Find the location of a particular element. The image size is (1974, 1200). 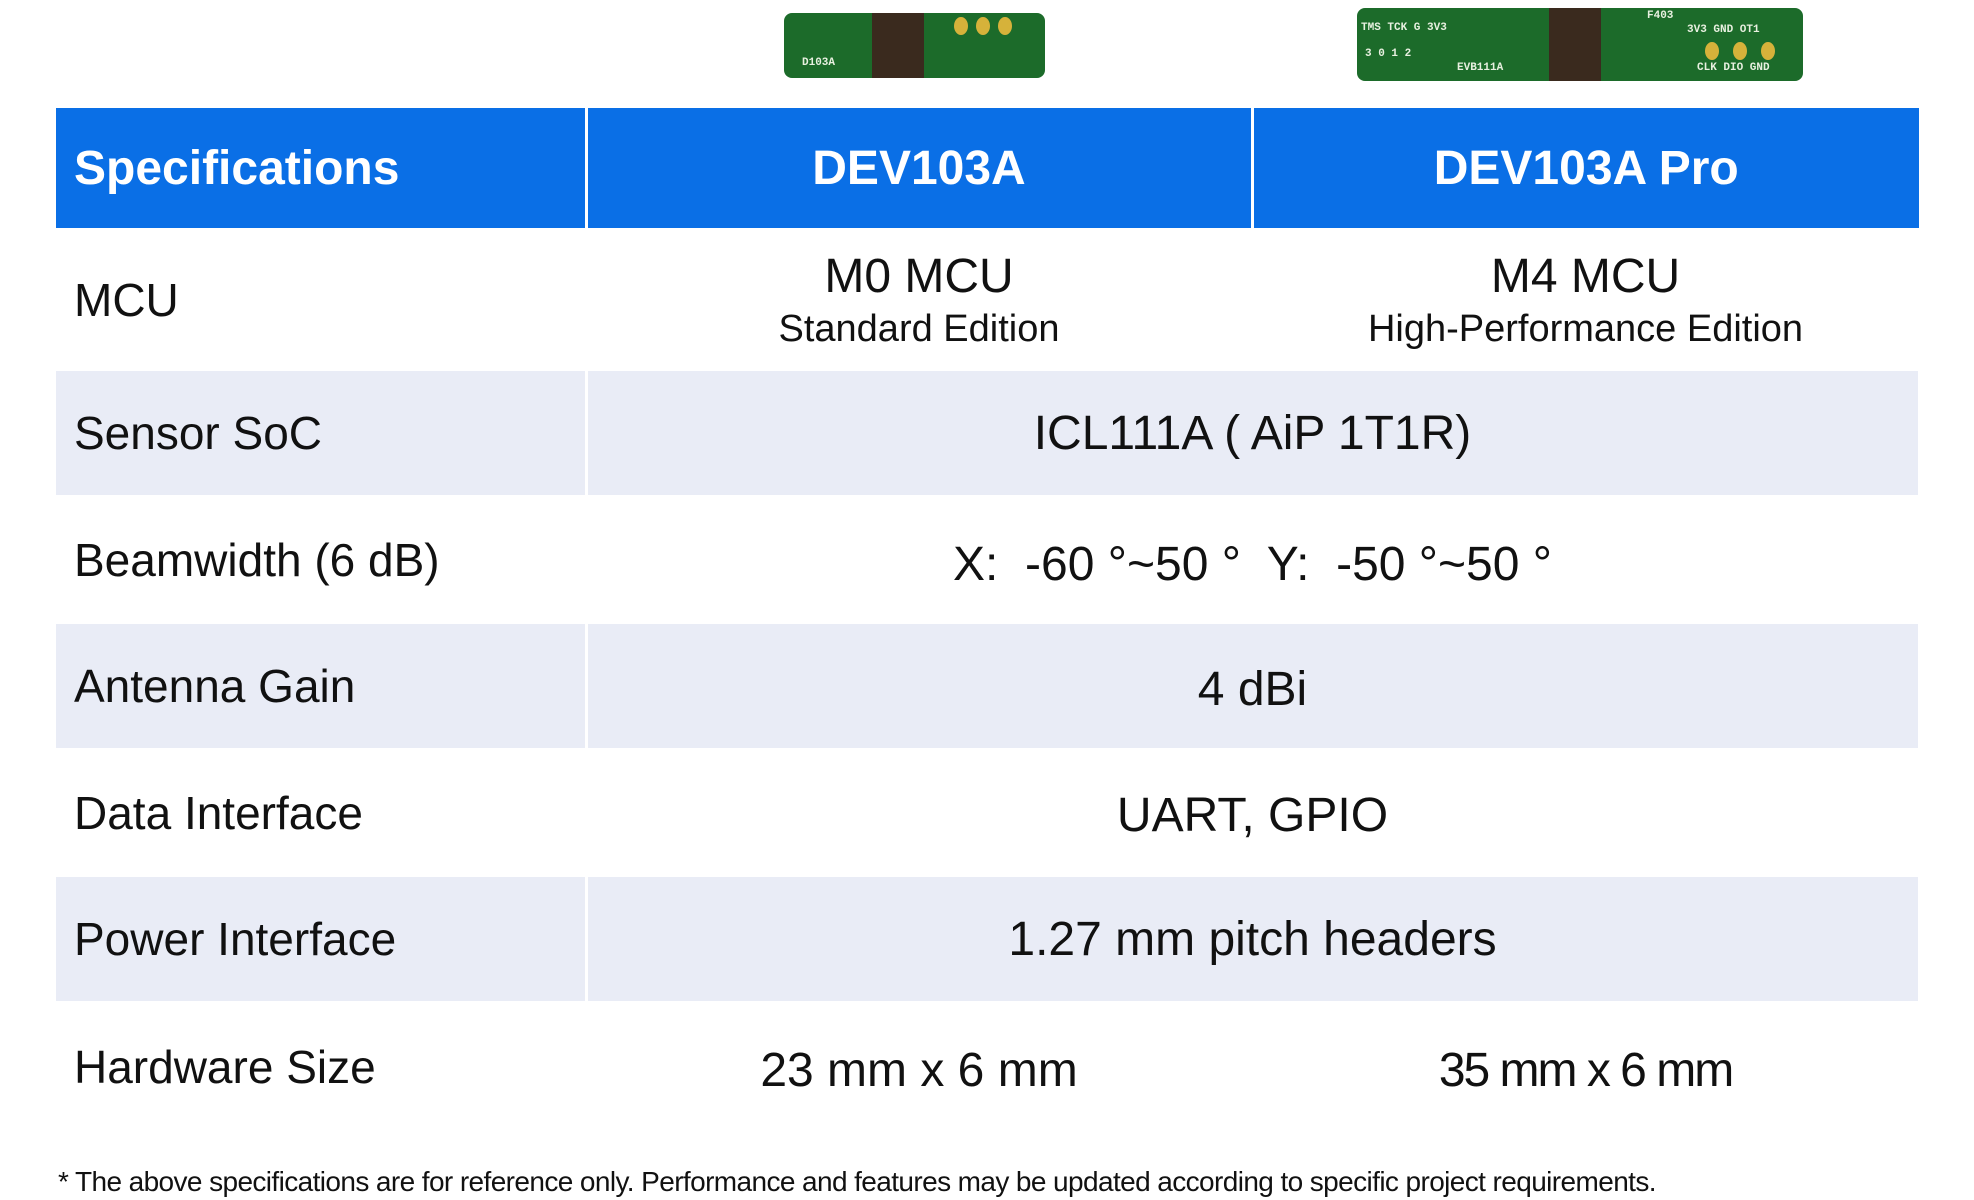

header-dev103a: DEV103A is located at coordinates (920, 168).